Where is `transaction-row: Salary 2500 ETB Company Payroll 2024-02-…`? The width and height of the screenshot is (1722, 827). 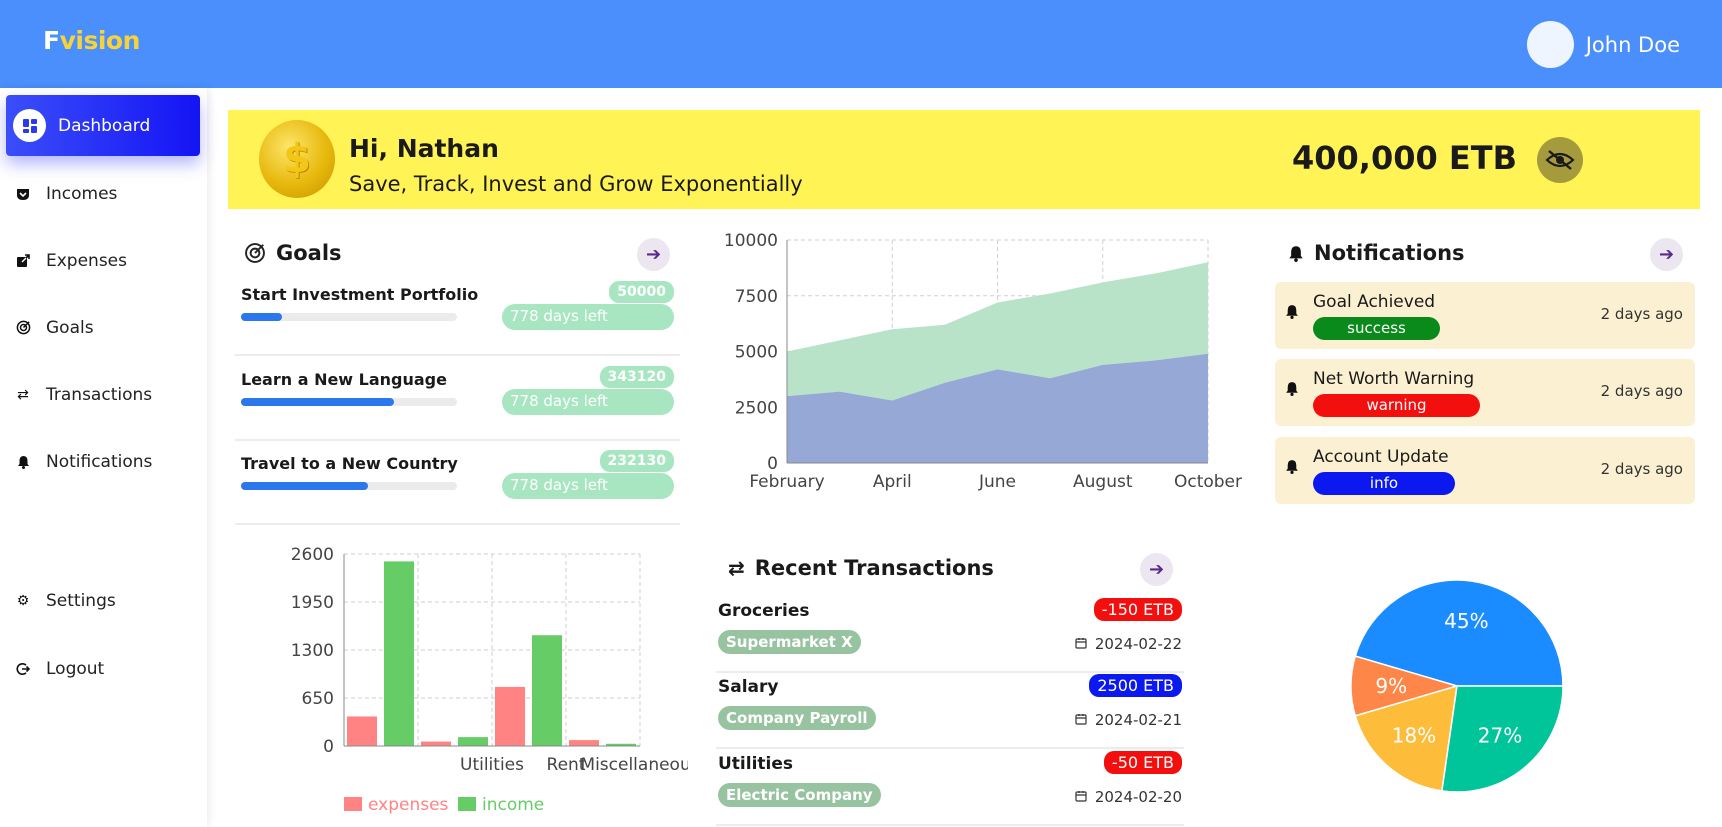
transaction-row: Salary 2500 ETB Company Payroll 2024-02-… is located at coordinates (950, 711).